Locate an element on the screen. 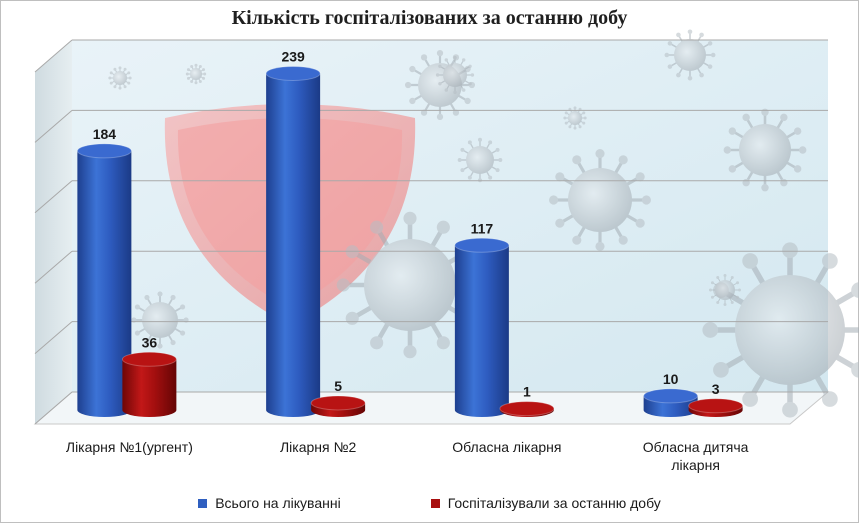  legend-item-hospitalized: Госпіталізували за останню добу is located at coordinates (545, 503).